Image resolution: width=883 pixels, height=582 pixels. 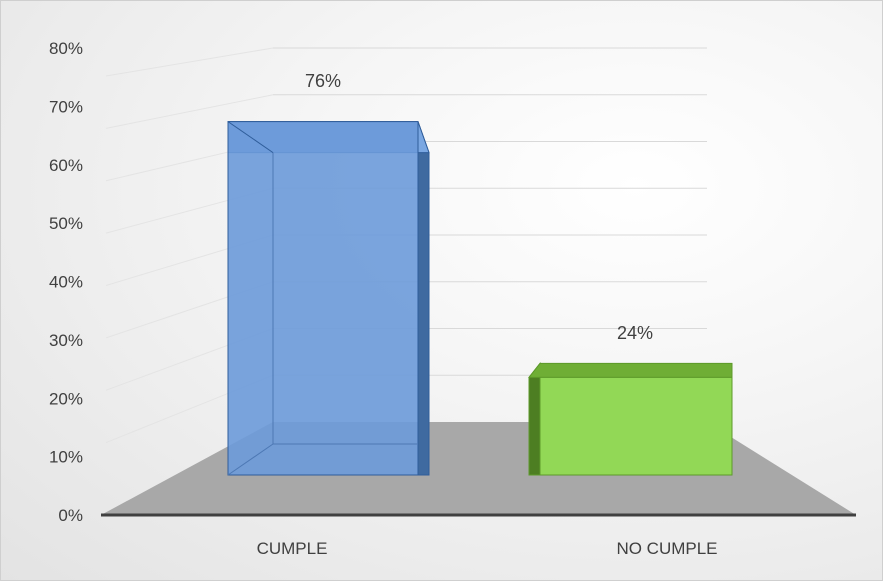 I want to click on y-tick-label: 20%, so click(x=66, y=398).